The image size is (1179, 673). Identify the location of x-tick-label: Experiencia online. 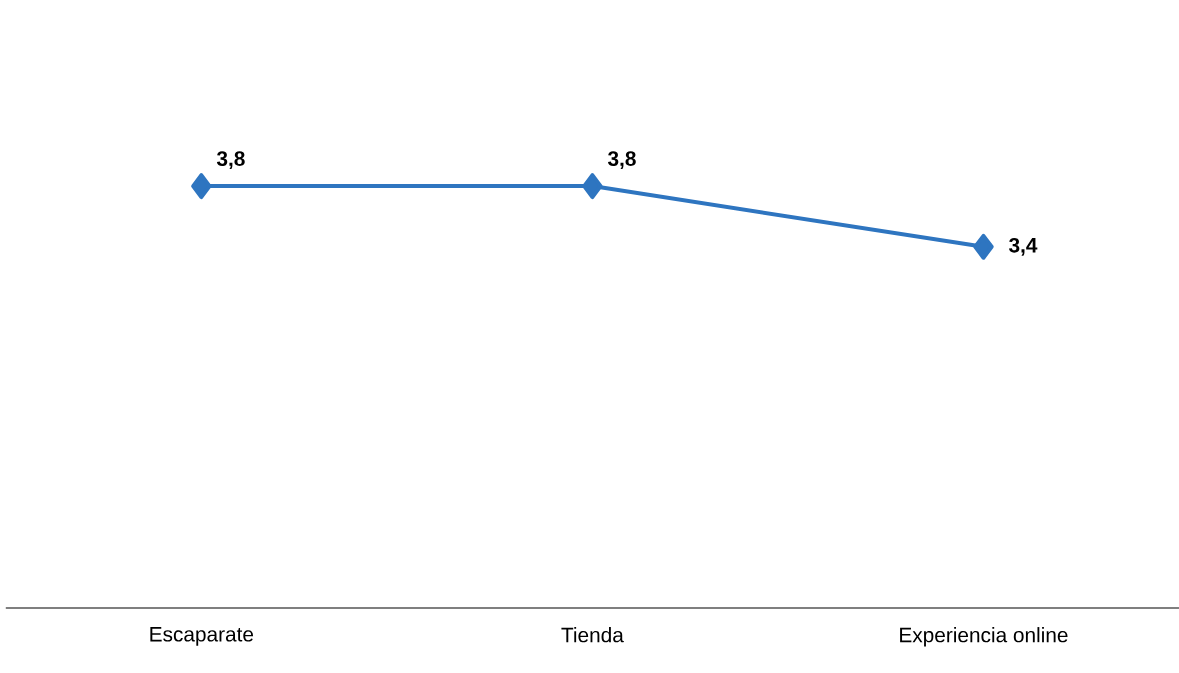
(984, 637).